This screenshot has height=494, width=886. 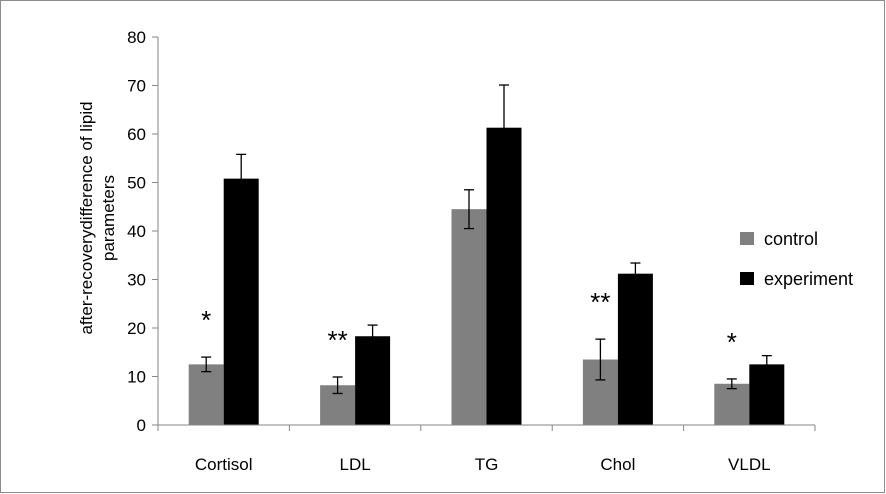 I want to click on x-axis: Cortisol LDL TG Chol VLDL, so click(x=486, y=449).